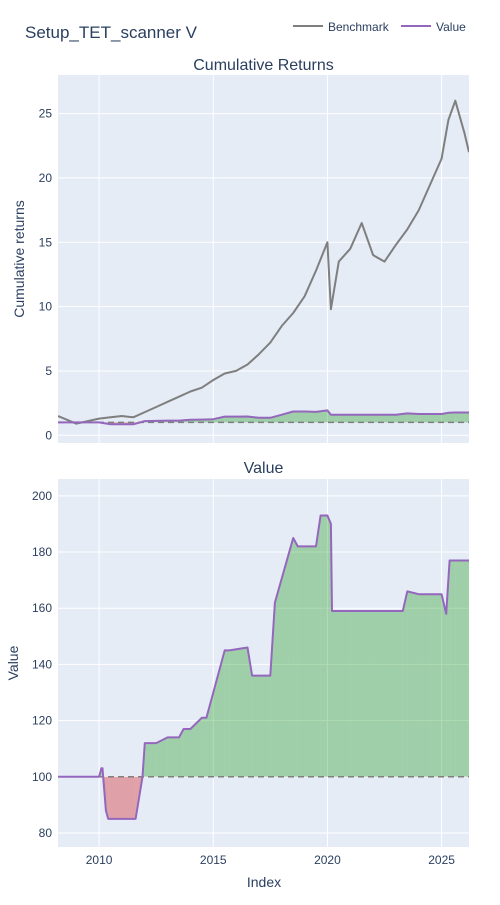  What do you see at coordinates (42, 552) in the screenshot?
I see `y-tick-label: 180` at bounding box center [42, 552].